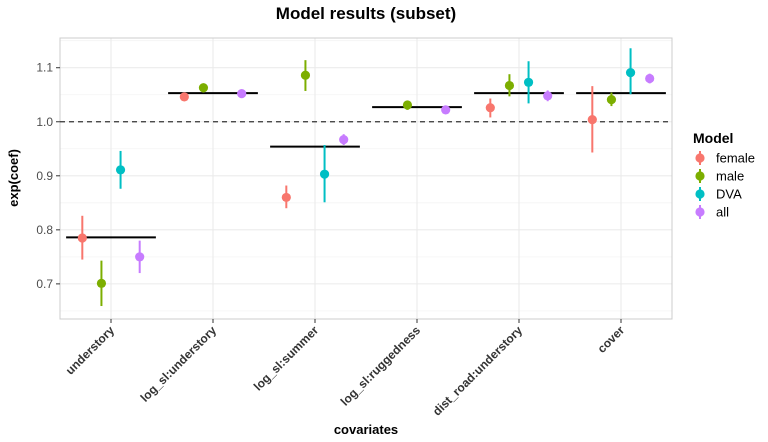 This screenshot has width=768, height=442. I want to click on legend-label: female, so click(735, 158).